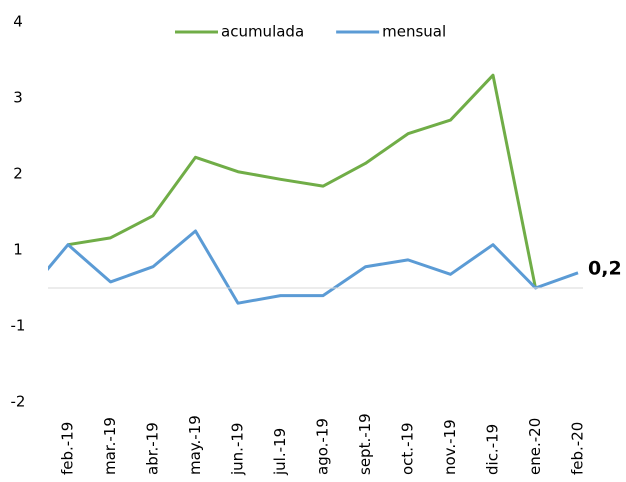 The height and width of the screenshot is (482, 626). Describe the element at coordinates (493, 449) in the screenshot. I see `x-tick-label: dic.-19` at that location.